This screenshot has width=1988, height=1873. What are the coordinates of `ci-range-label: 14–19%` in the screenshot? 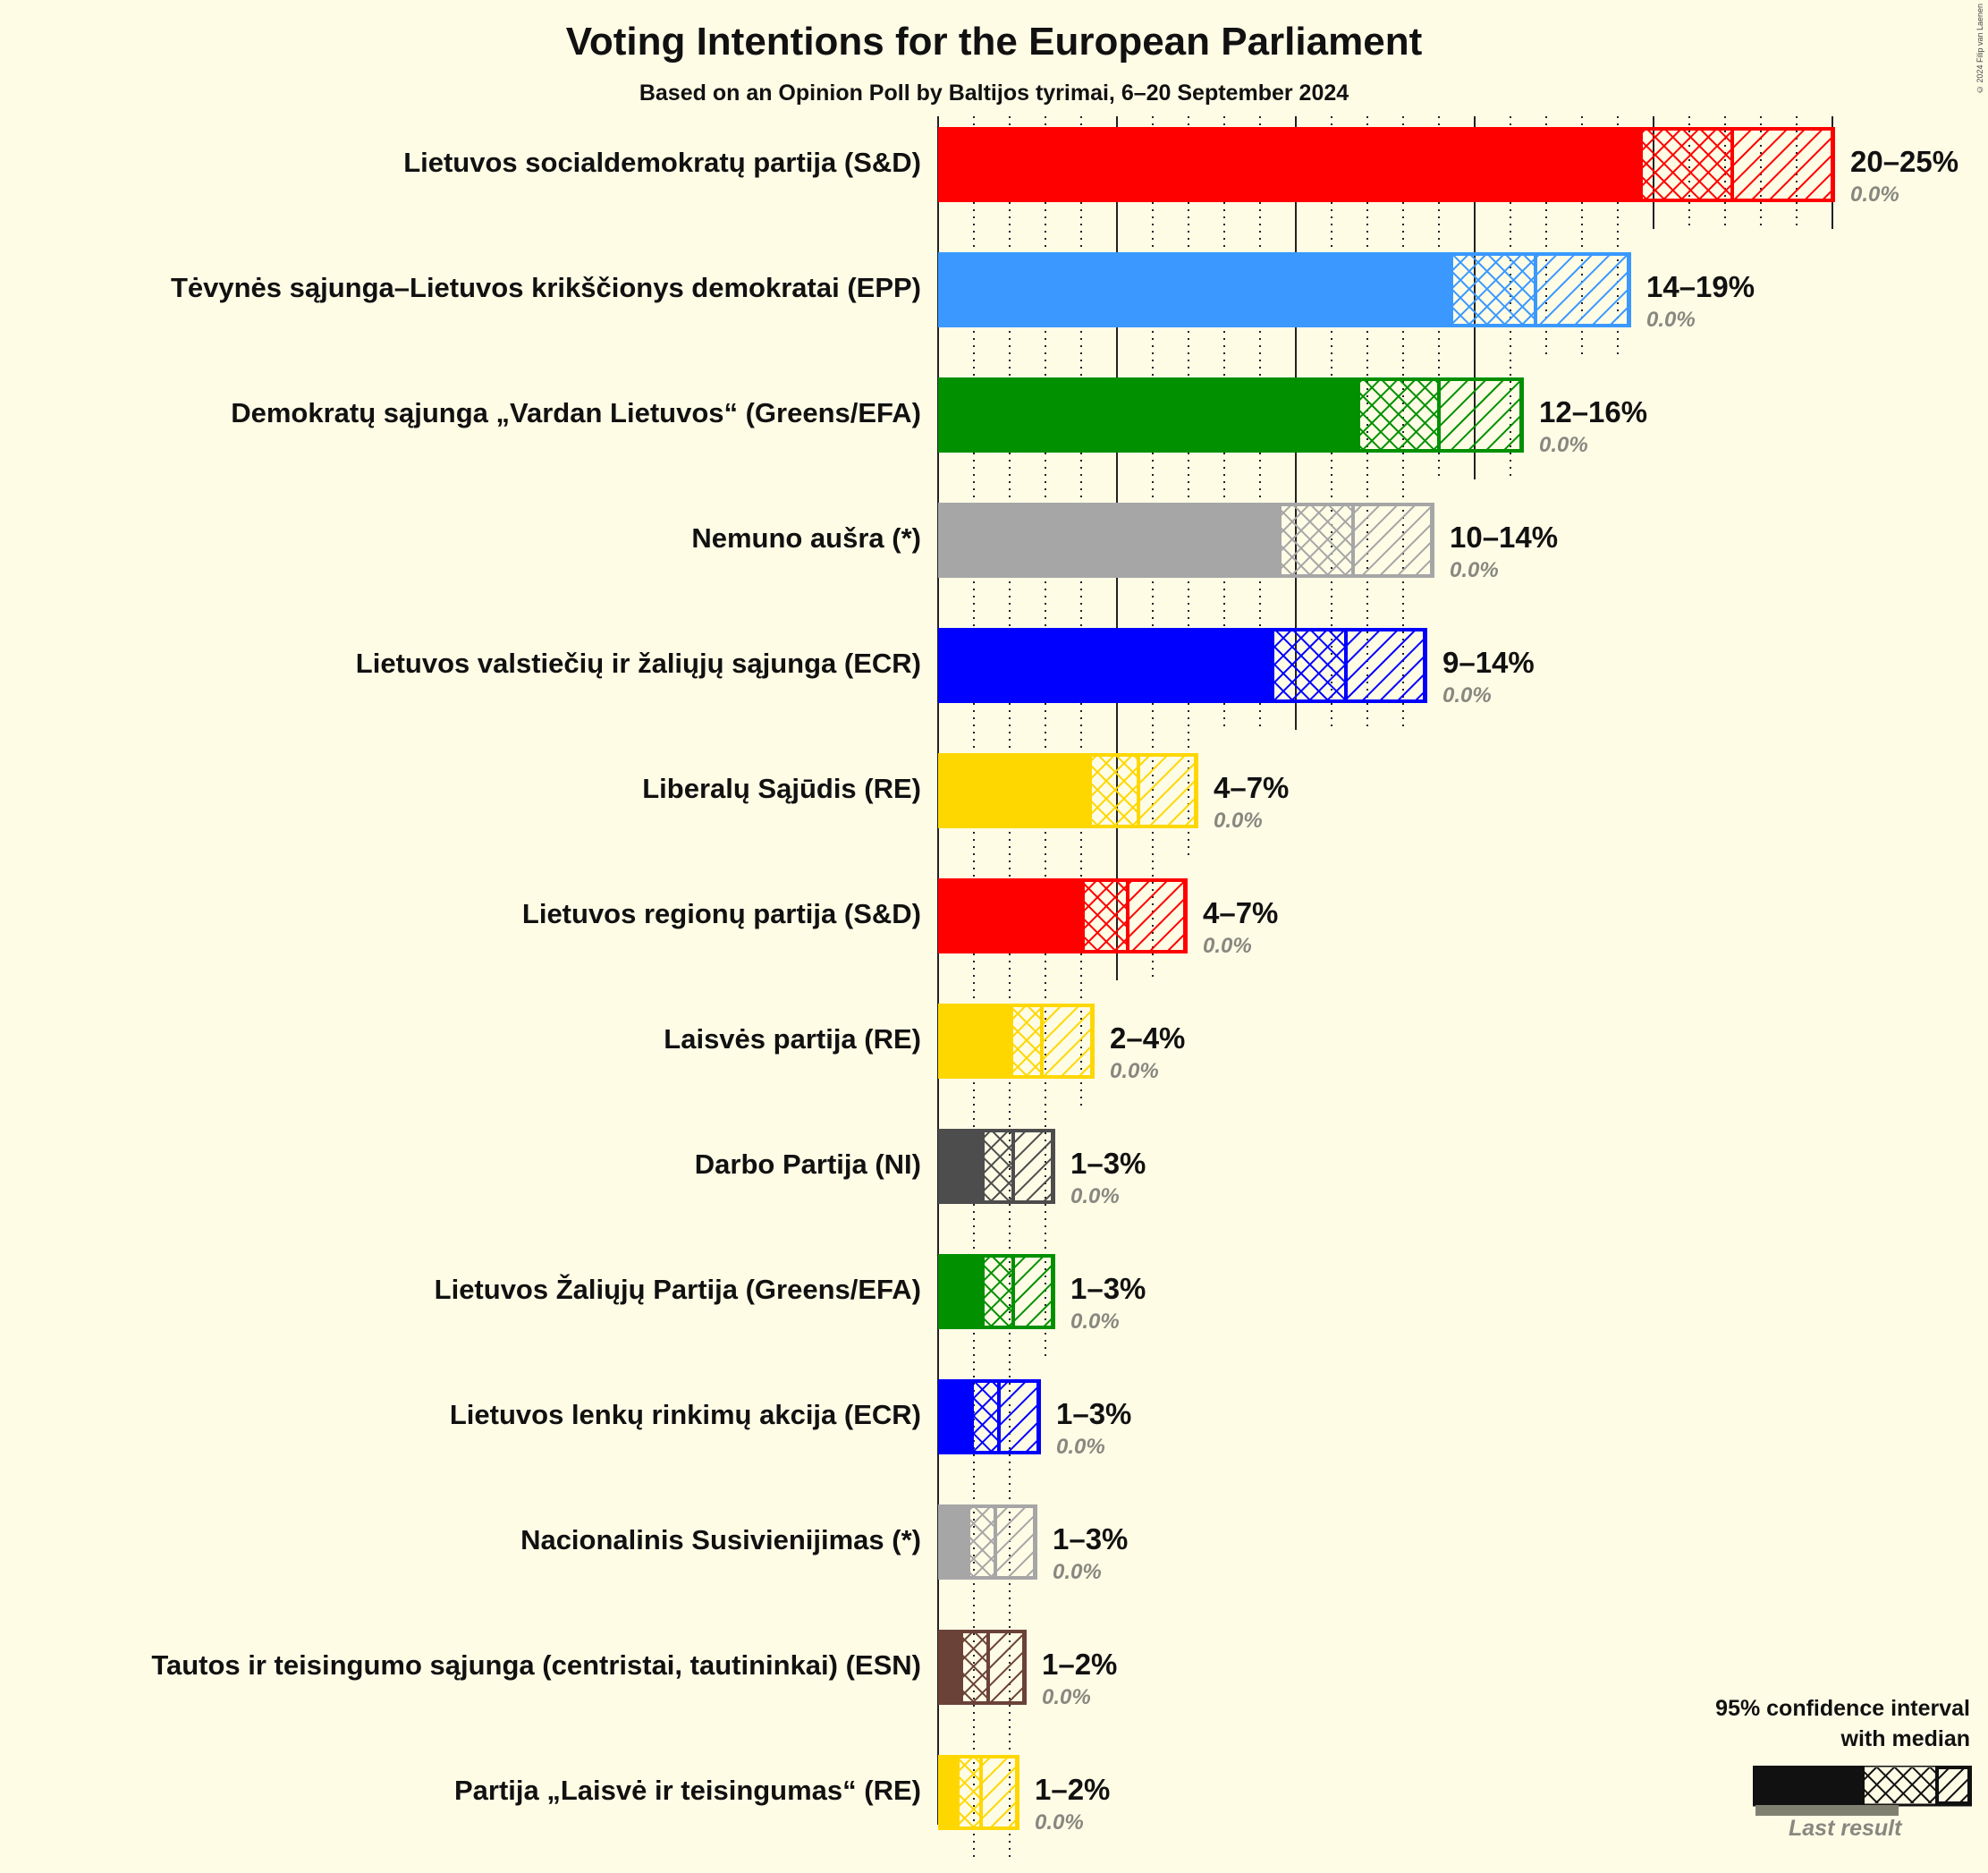 It's located at (1700, 286).